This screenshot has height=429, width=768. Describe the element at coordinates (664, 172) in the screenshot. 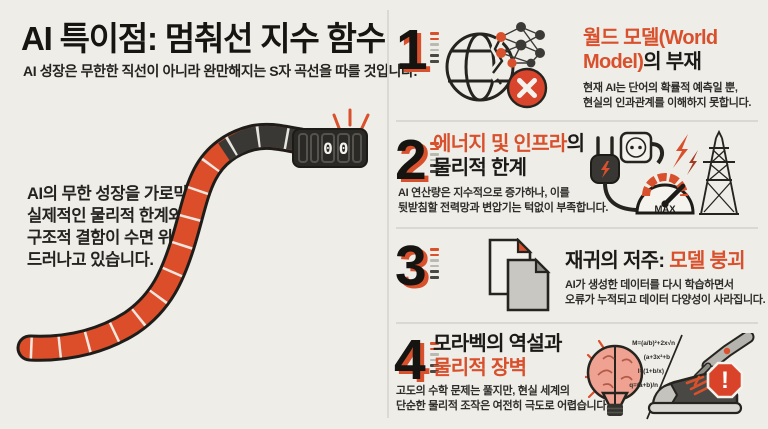

I see `power-plug-outlet-gauge-tower-icon: MAX` at that location.